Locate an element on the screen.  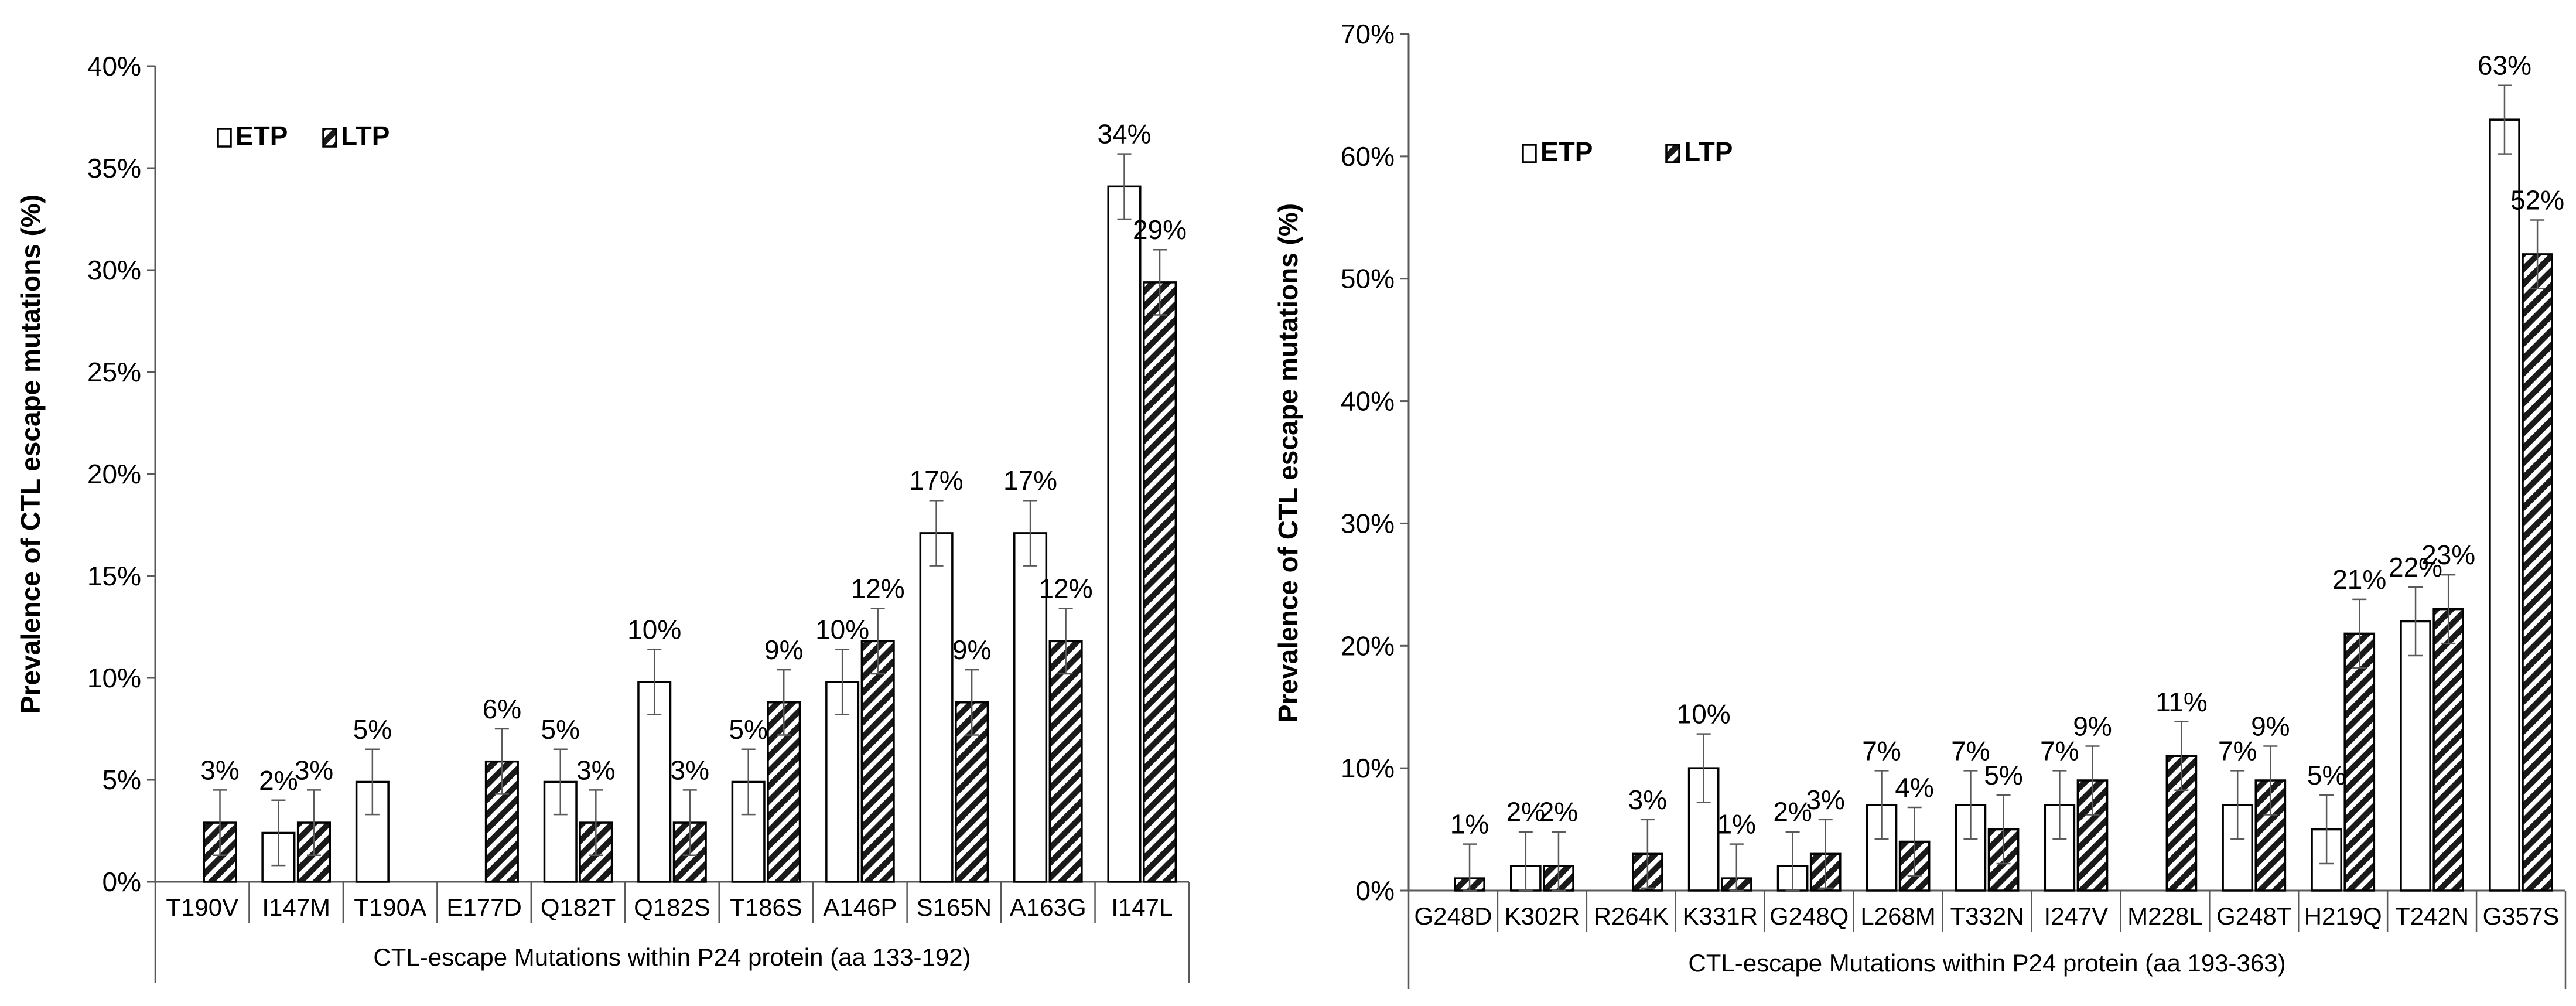
category-label: Q182S is located at coordinates (672, 907).